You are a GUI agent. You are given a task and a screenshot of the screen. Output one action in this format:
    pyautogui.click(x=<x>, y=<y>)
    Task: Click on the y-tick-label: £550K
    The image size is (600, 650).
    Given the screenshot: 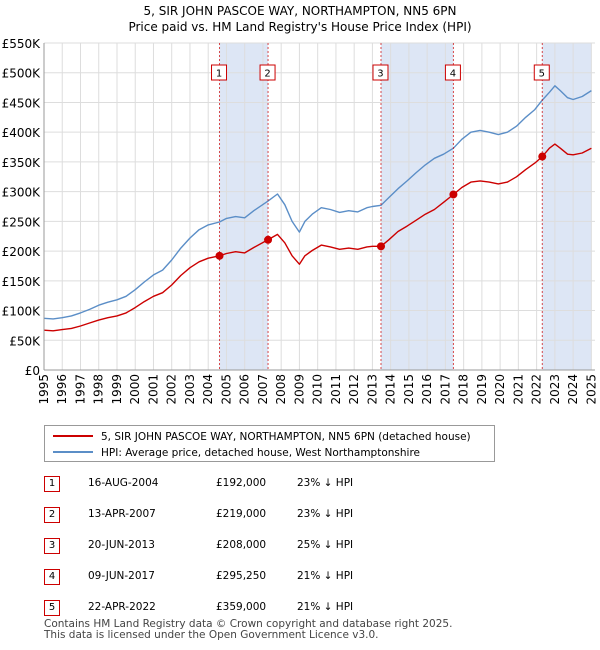 What is the action you would take?
    pyautogui.click(x=22, y=44)
    